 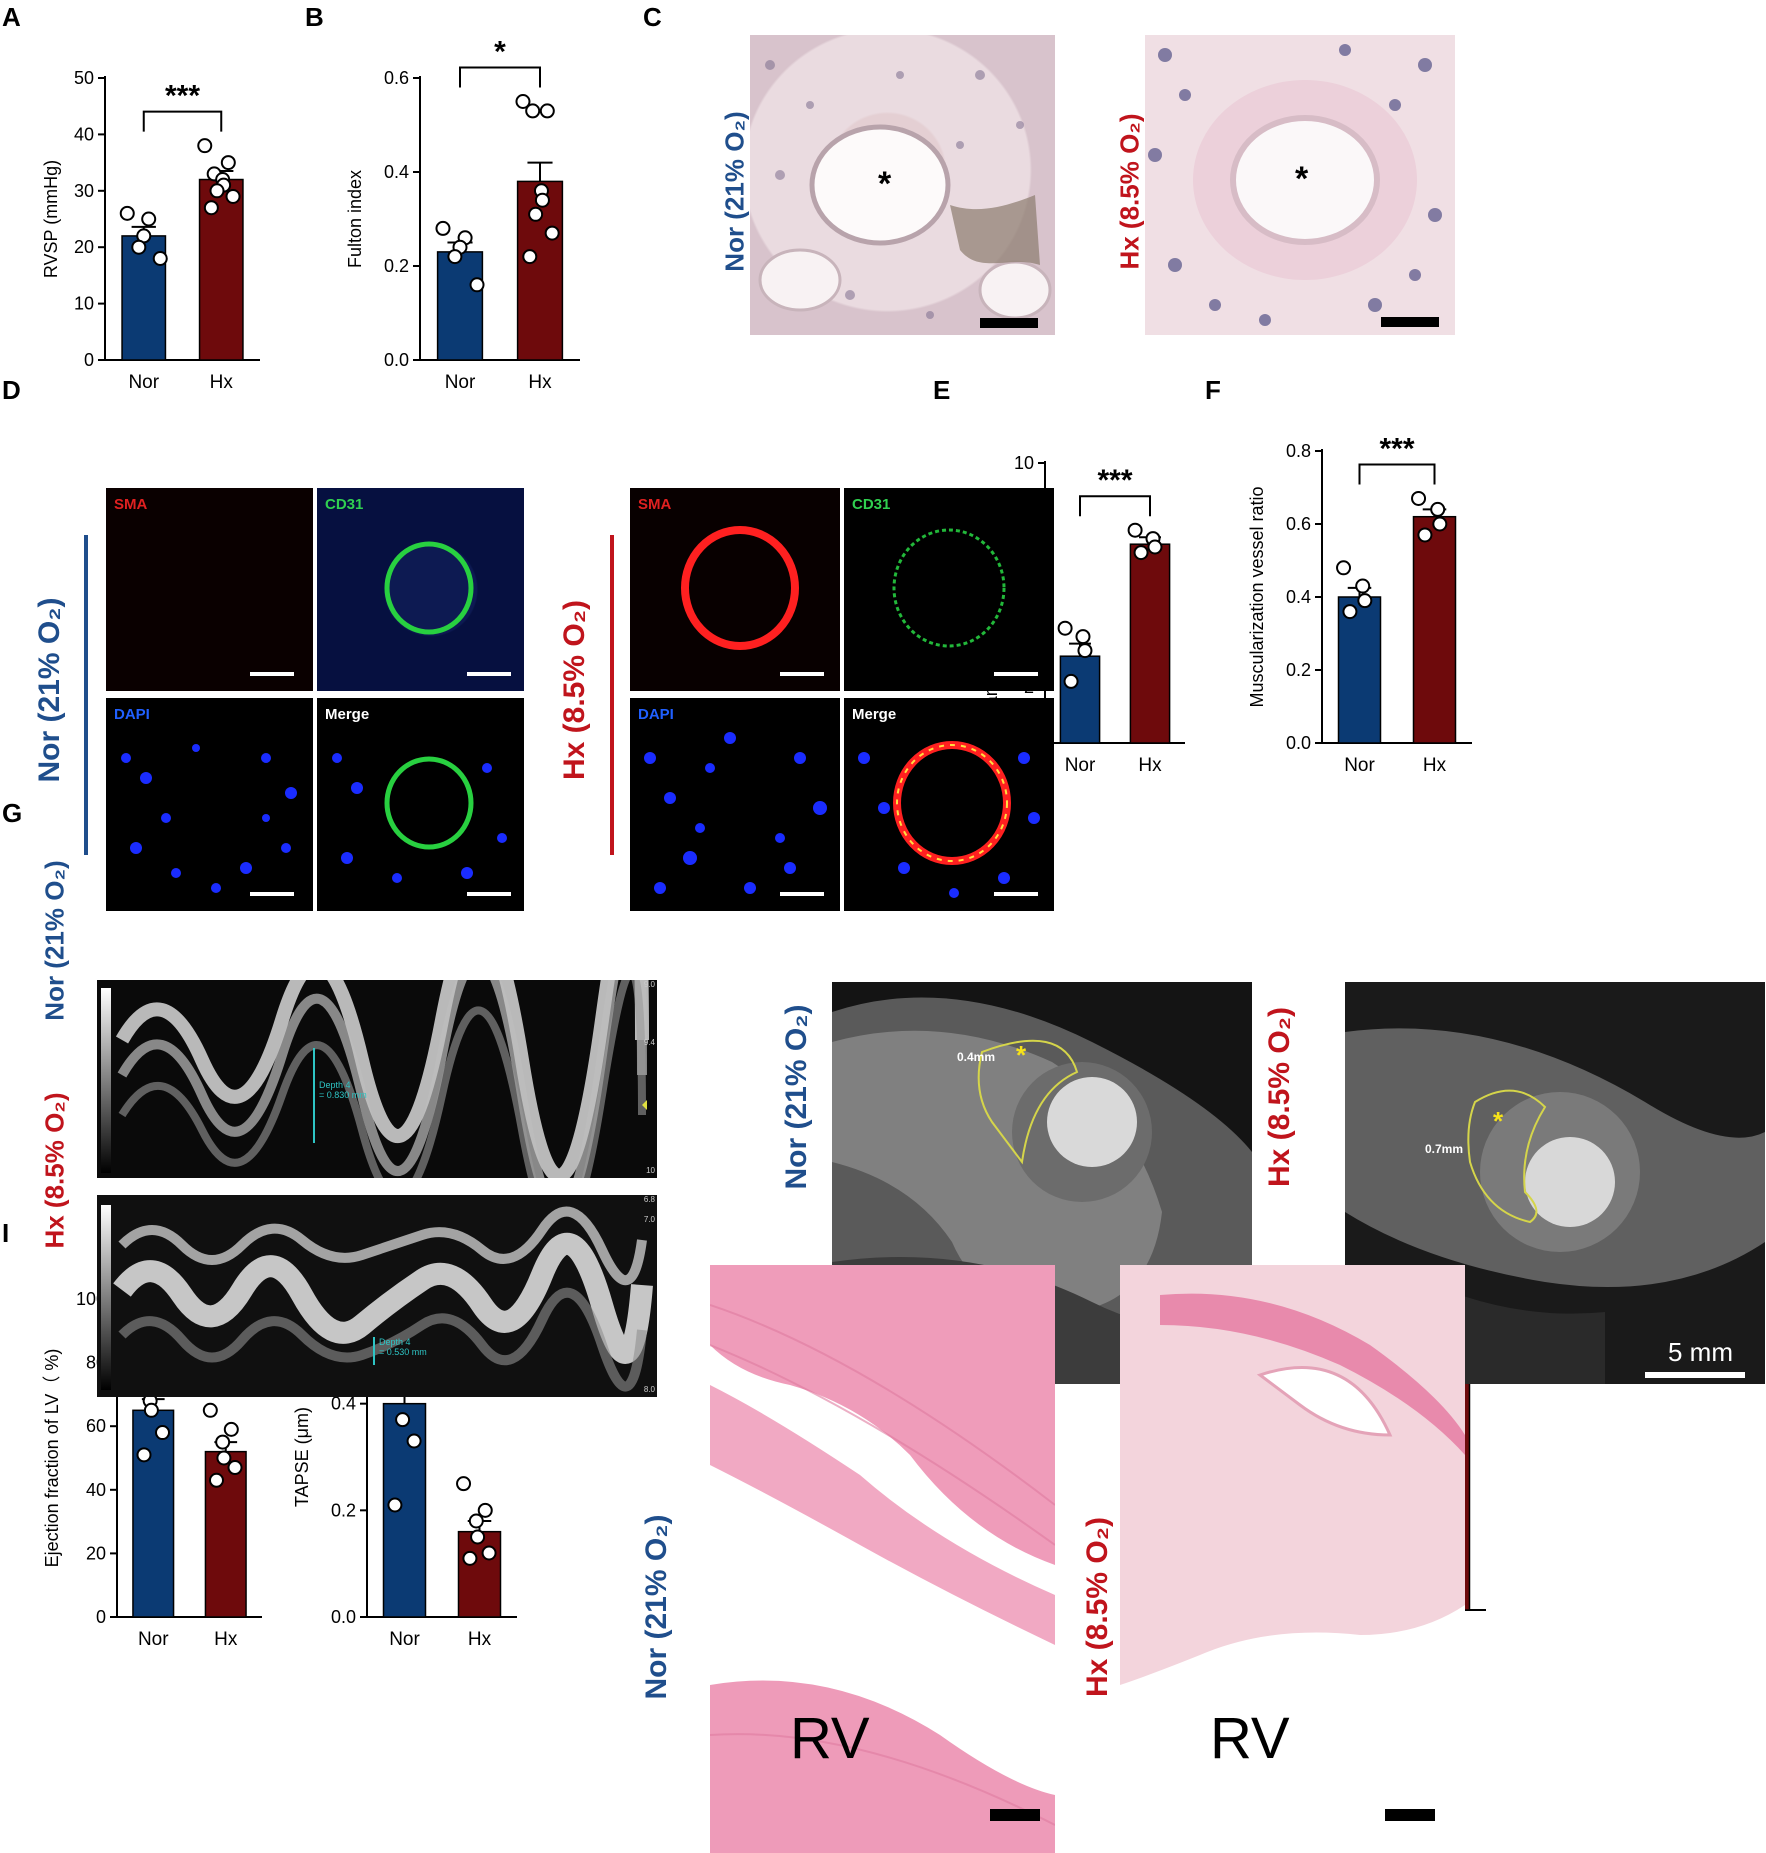 I want to click on k-nor-rv-histology: RV, so click(x=882, y=1559).